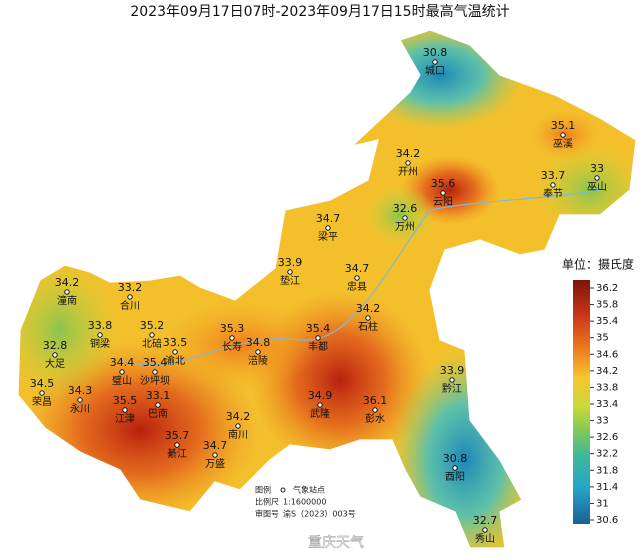 Image resolution: width=640 pixels, height=558 pixels. What do you see at coordinates (607, 520) in the screenshot?
I see `legend-label: 30.6` at bounding box center [607, 520].